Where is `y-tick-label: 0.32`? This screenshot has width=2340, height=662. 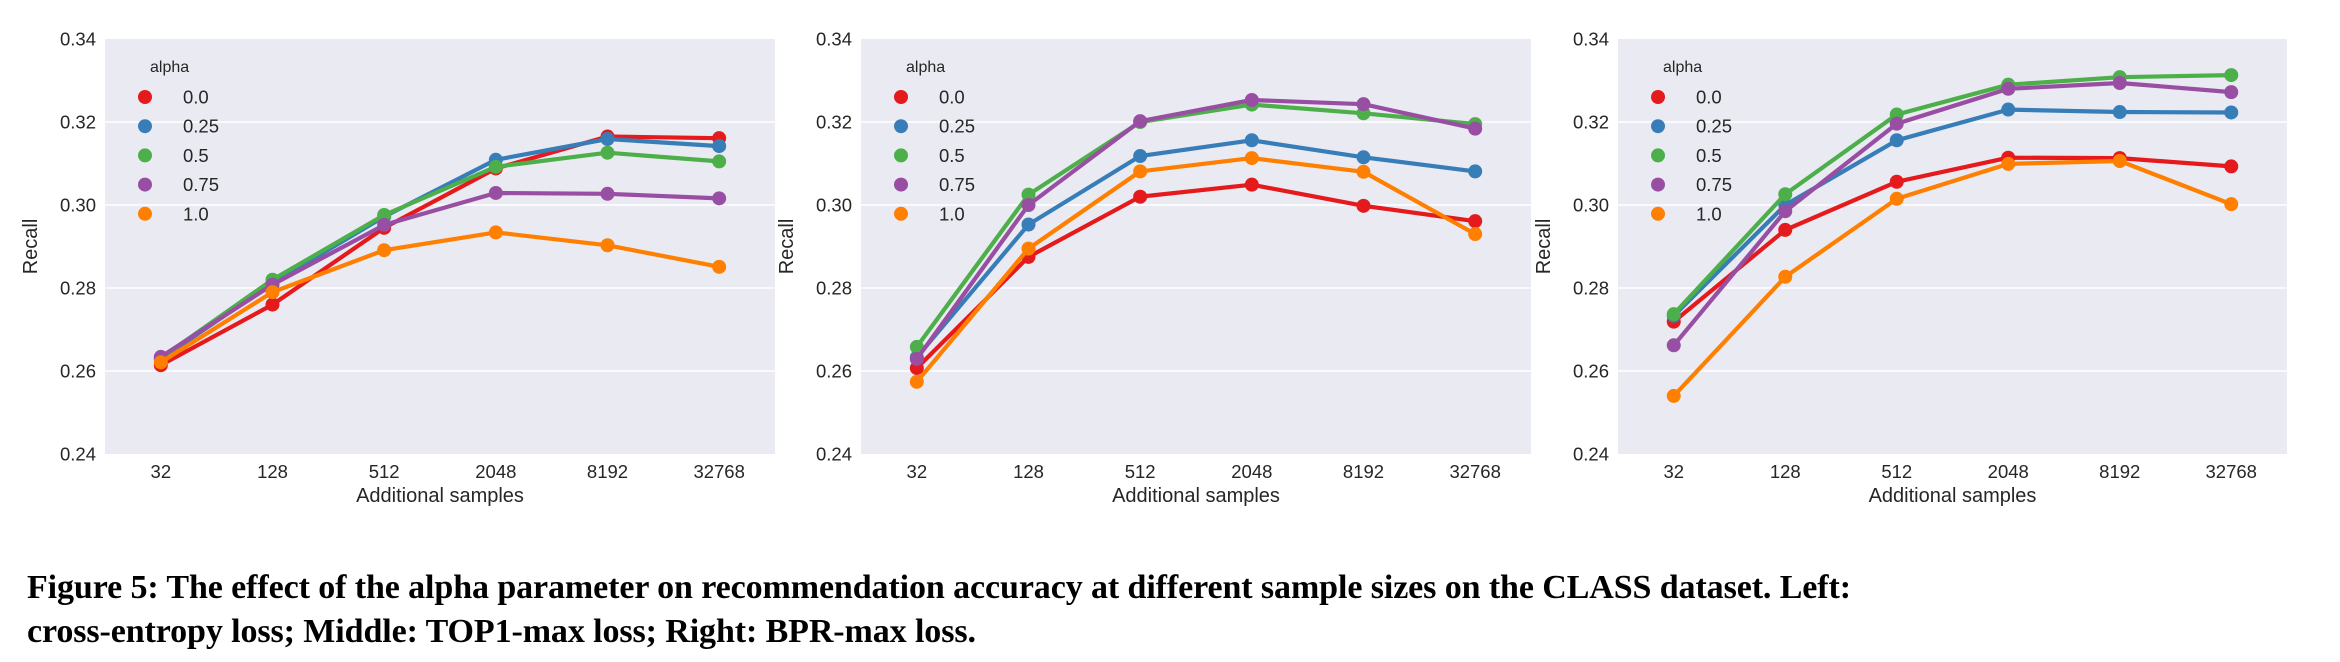 y-tick-label: 0.32 is located at coordinates (78, 122).